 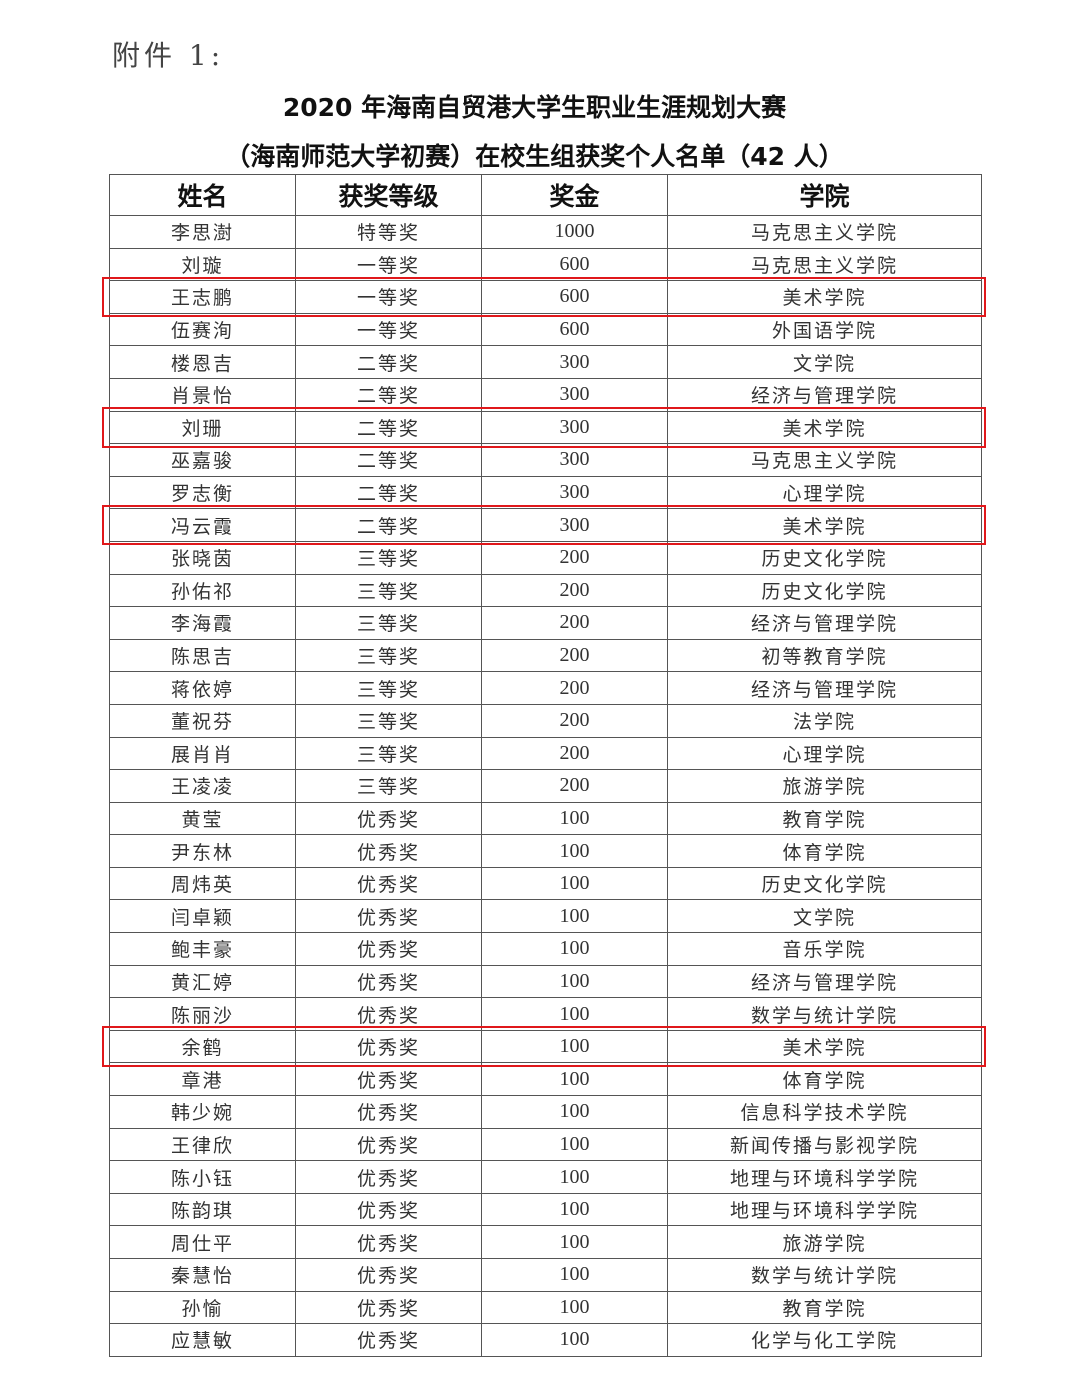 I want to click on table-row: 闫卓颖 优秀奖 100 文学院, so click(x=545, y=916).